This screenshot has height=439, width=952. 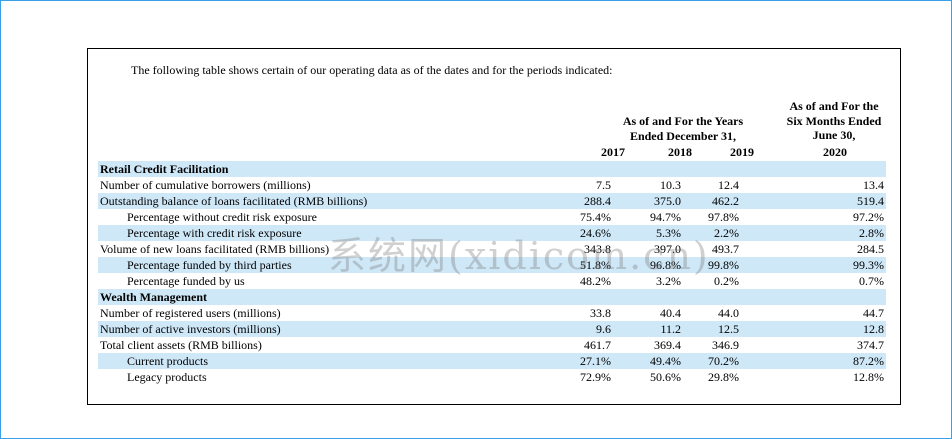 I want to click on cell-value: 493.7, so click(x=725, y=249).